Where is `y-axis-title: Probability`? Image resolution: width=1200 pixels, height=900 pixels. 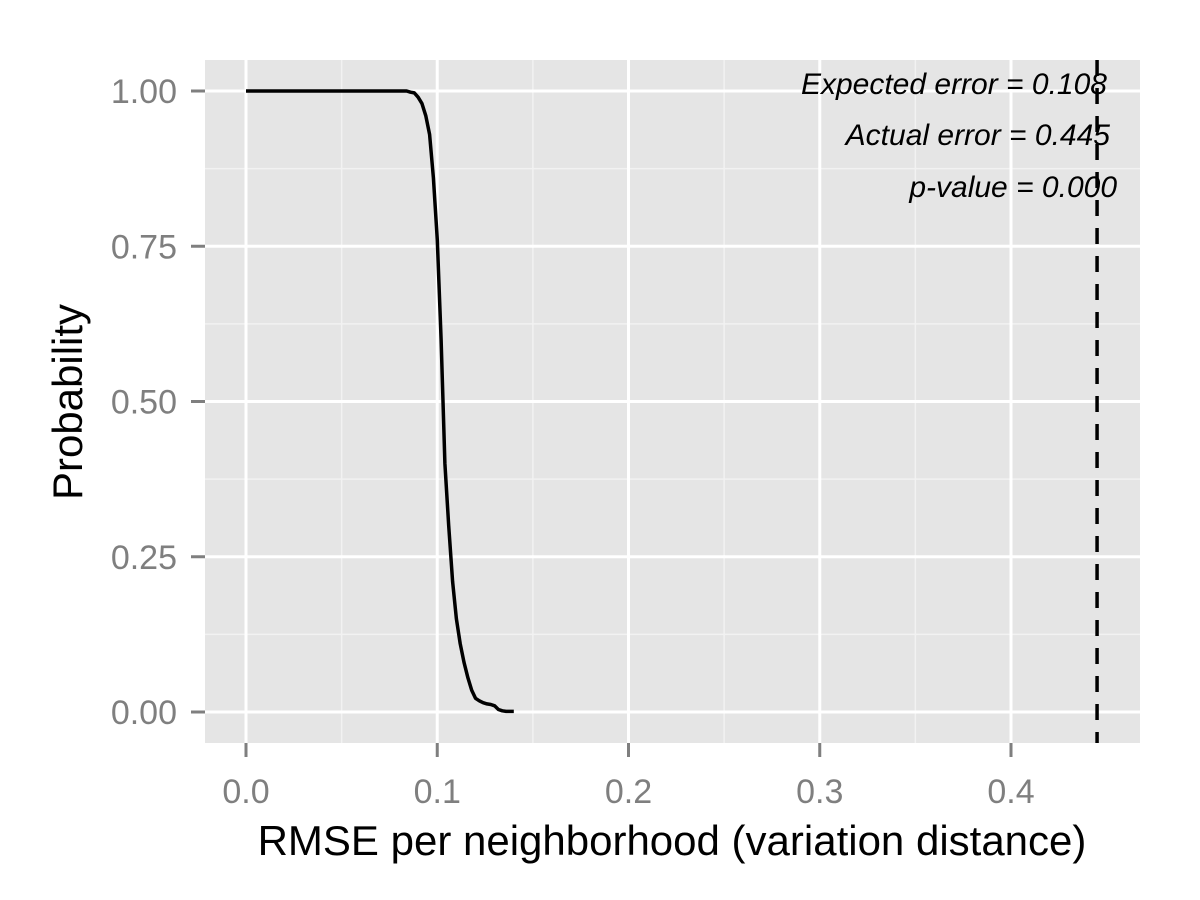 y-axis-title: Probability is located at coordinates (67, 402).